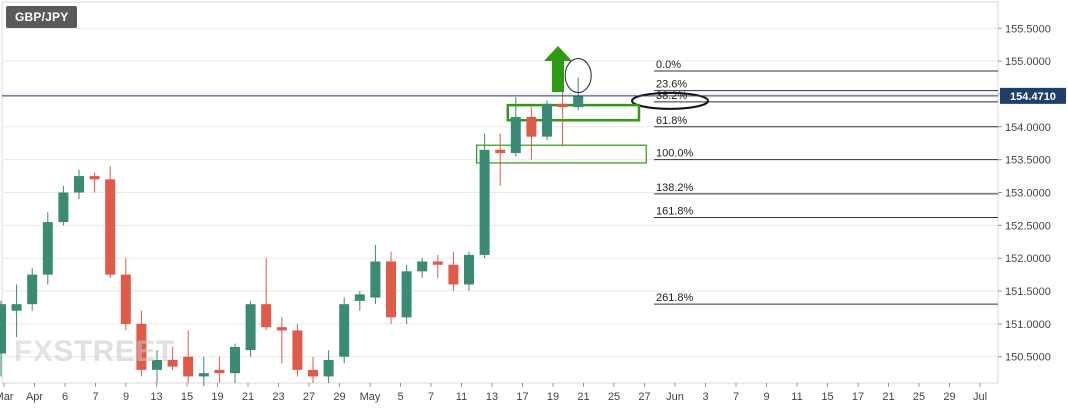 Image resolution: width=1068 pixels, height=408 pixels. Describe the element at coordinates (1028, 292) in the screenshot. I see `y-tick-label: 151.5000` at that location.